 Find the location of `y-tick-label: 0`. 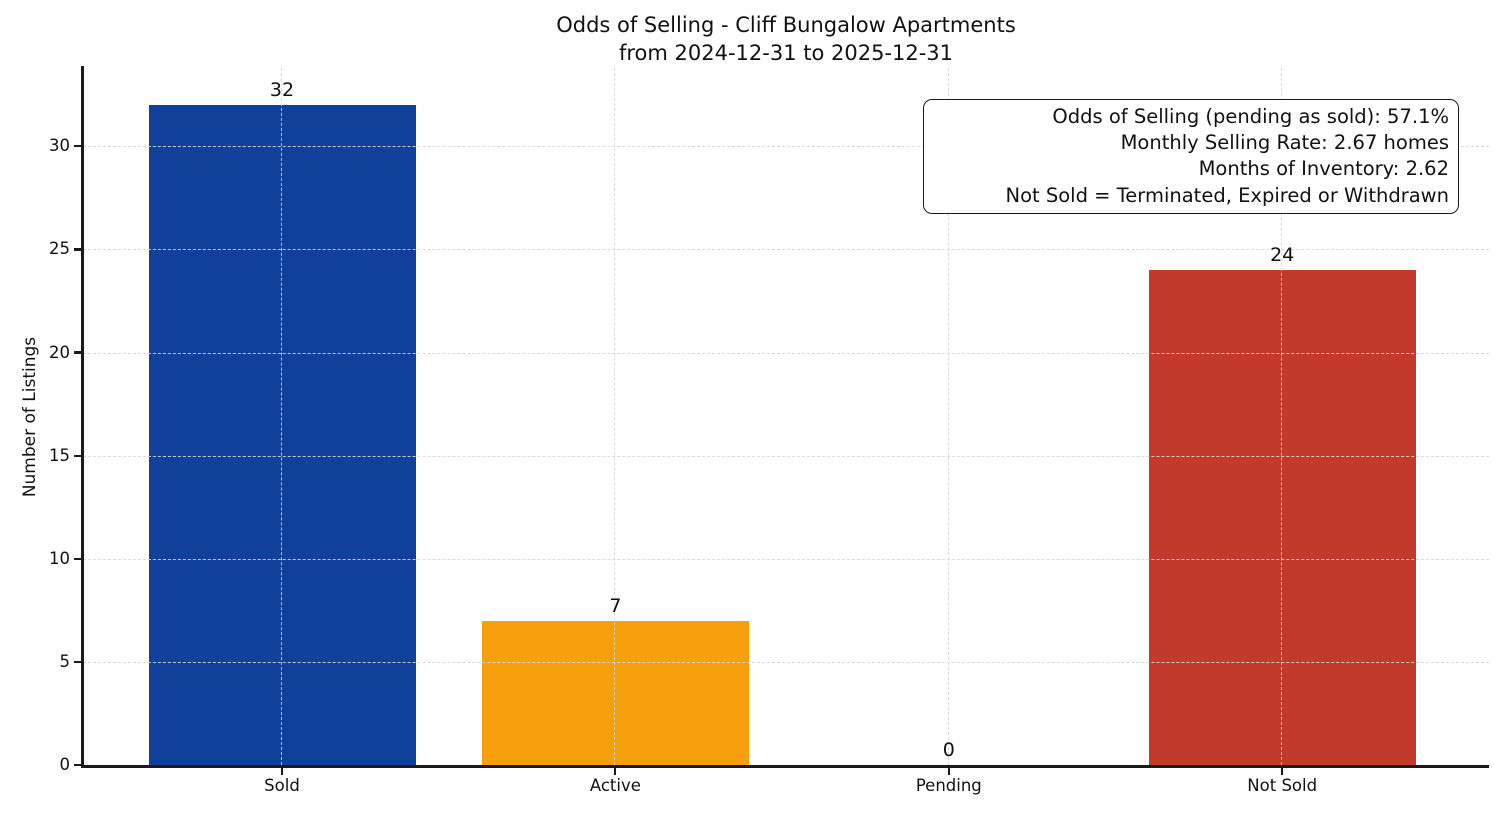

y-tick-label: 0 is located at coordinates (65, 764).